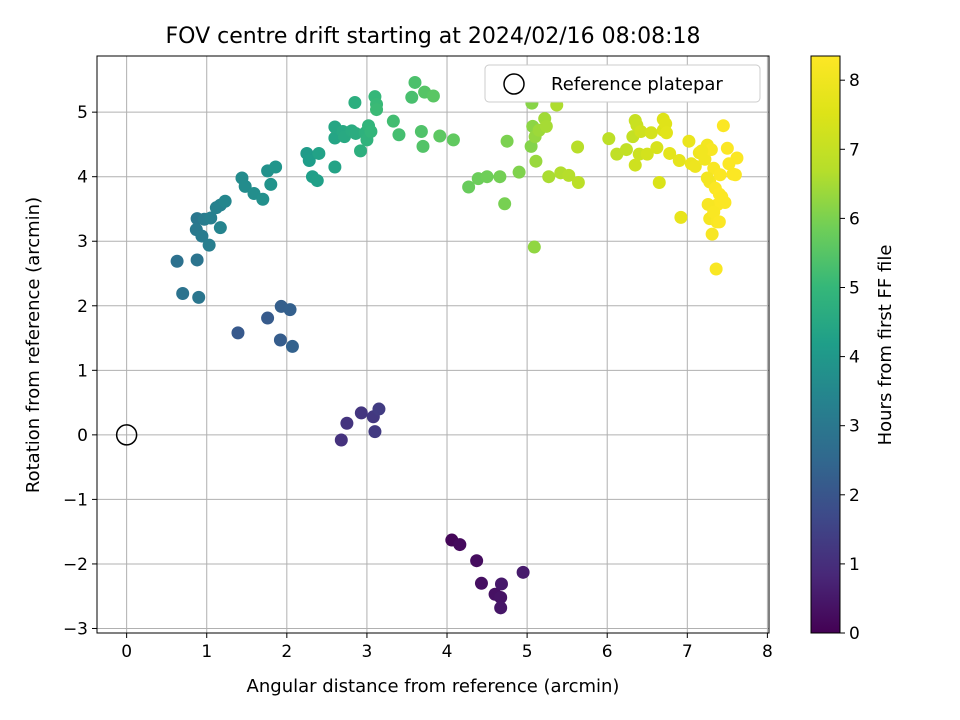 This screenshot has width=960, height=720. I want to click on colorbar-tick-label: 2, so click(854, 496).